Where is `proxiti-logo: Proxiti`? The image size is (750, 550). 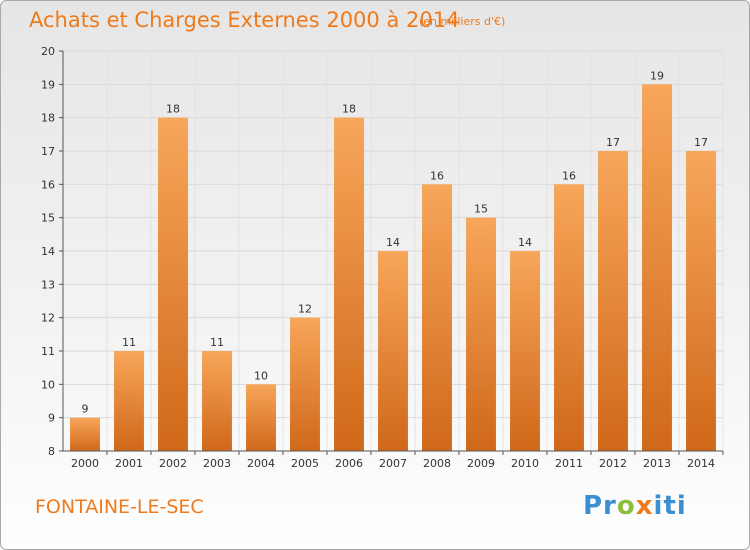 proxiti-logo: Proxiti is located at coordinates (635, 506).